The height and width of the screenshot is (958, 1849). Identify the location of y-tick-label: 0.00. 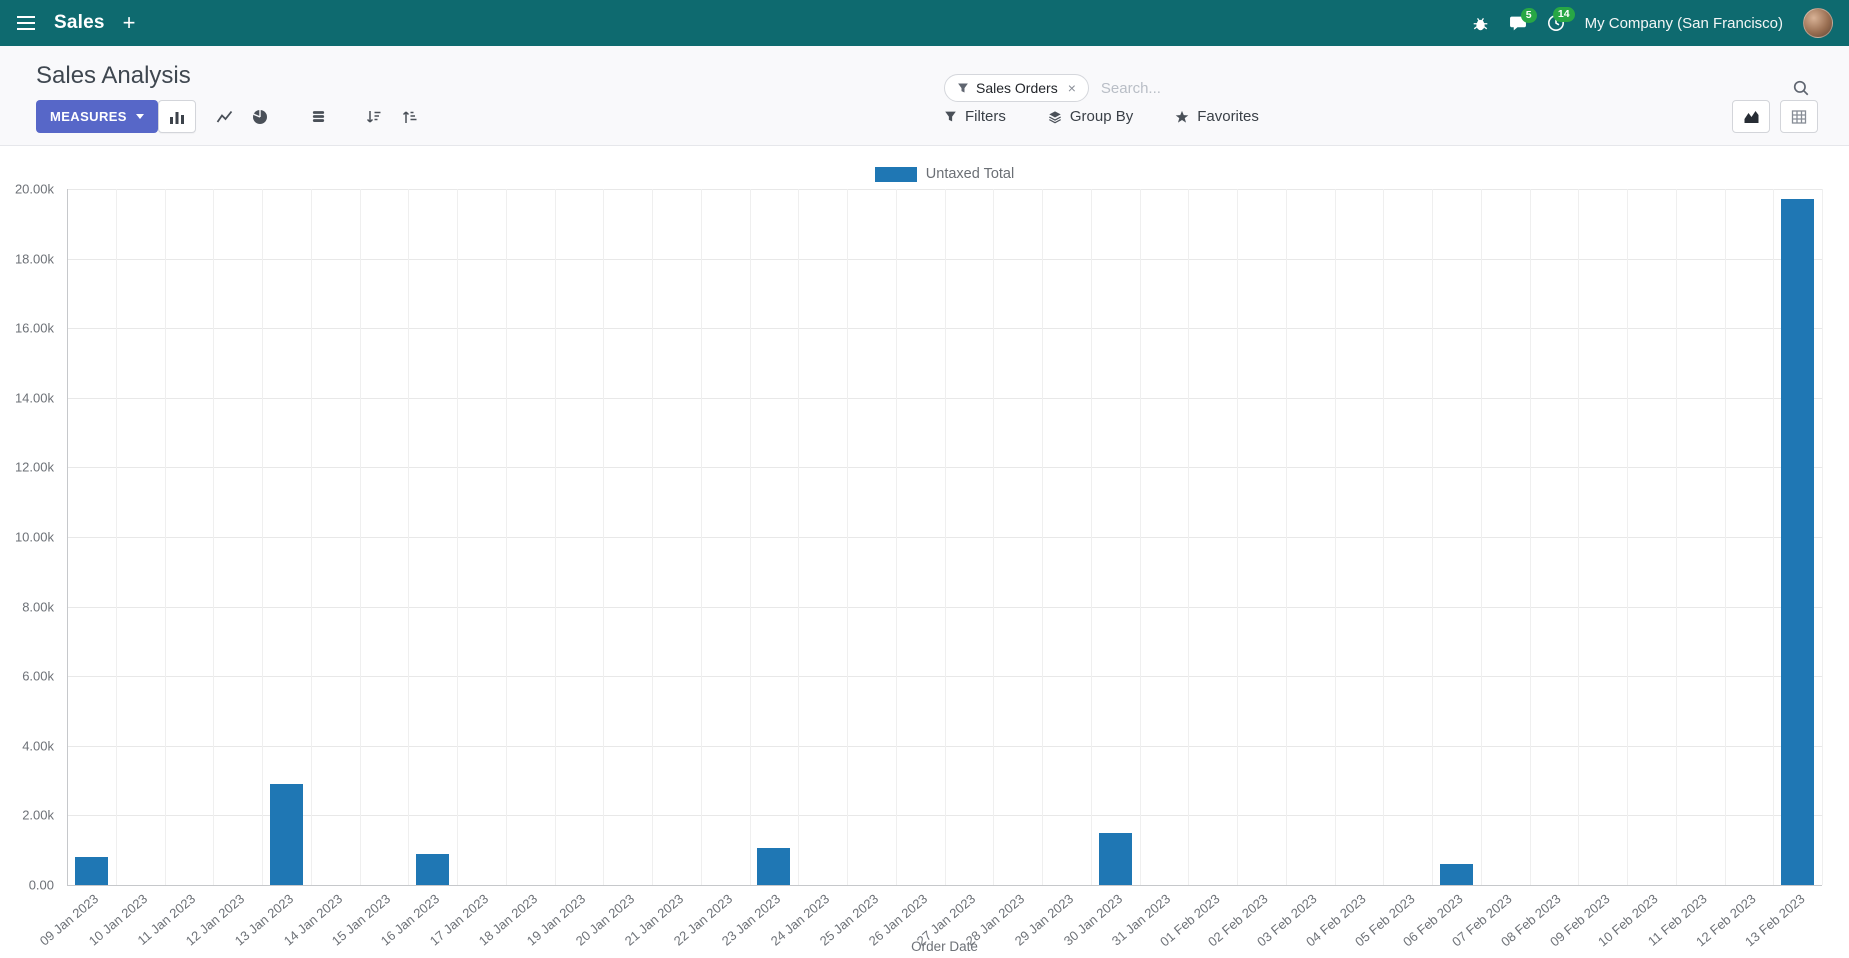
(41, 885).